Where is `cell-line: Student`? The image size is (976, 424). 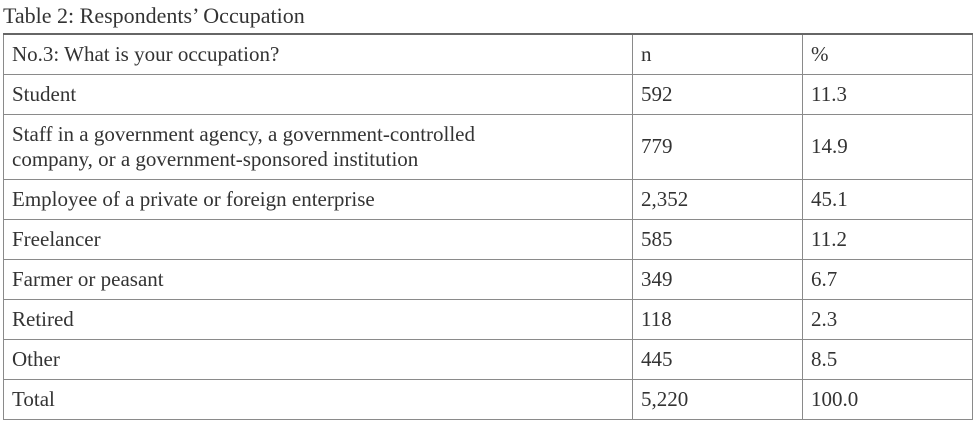 cell-line: Student is located at coordinates (44, 93).